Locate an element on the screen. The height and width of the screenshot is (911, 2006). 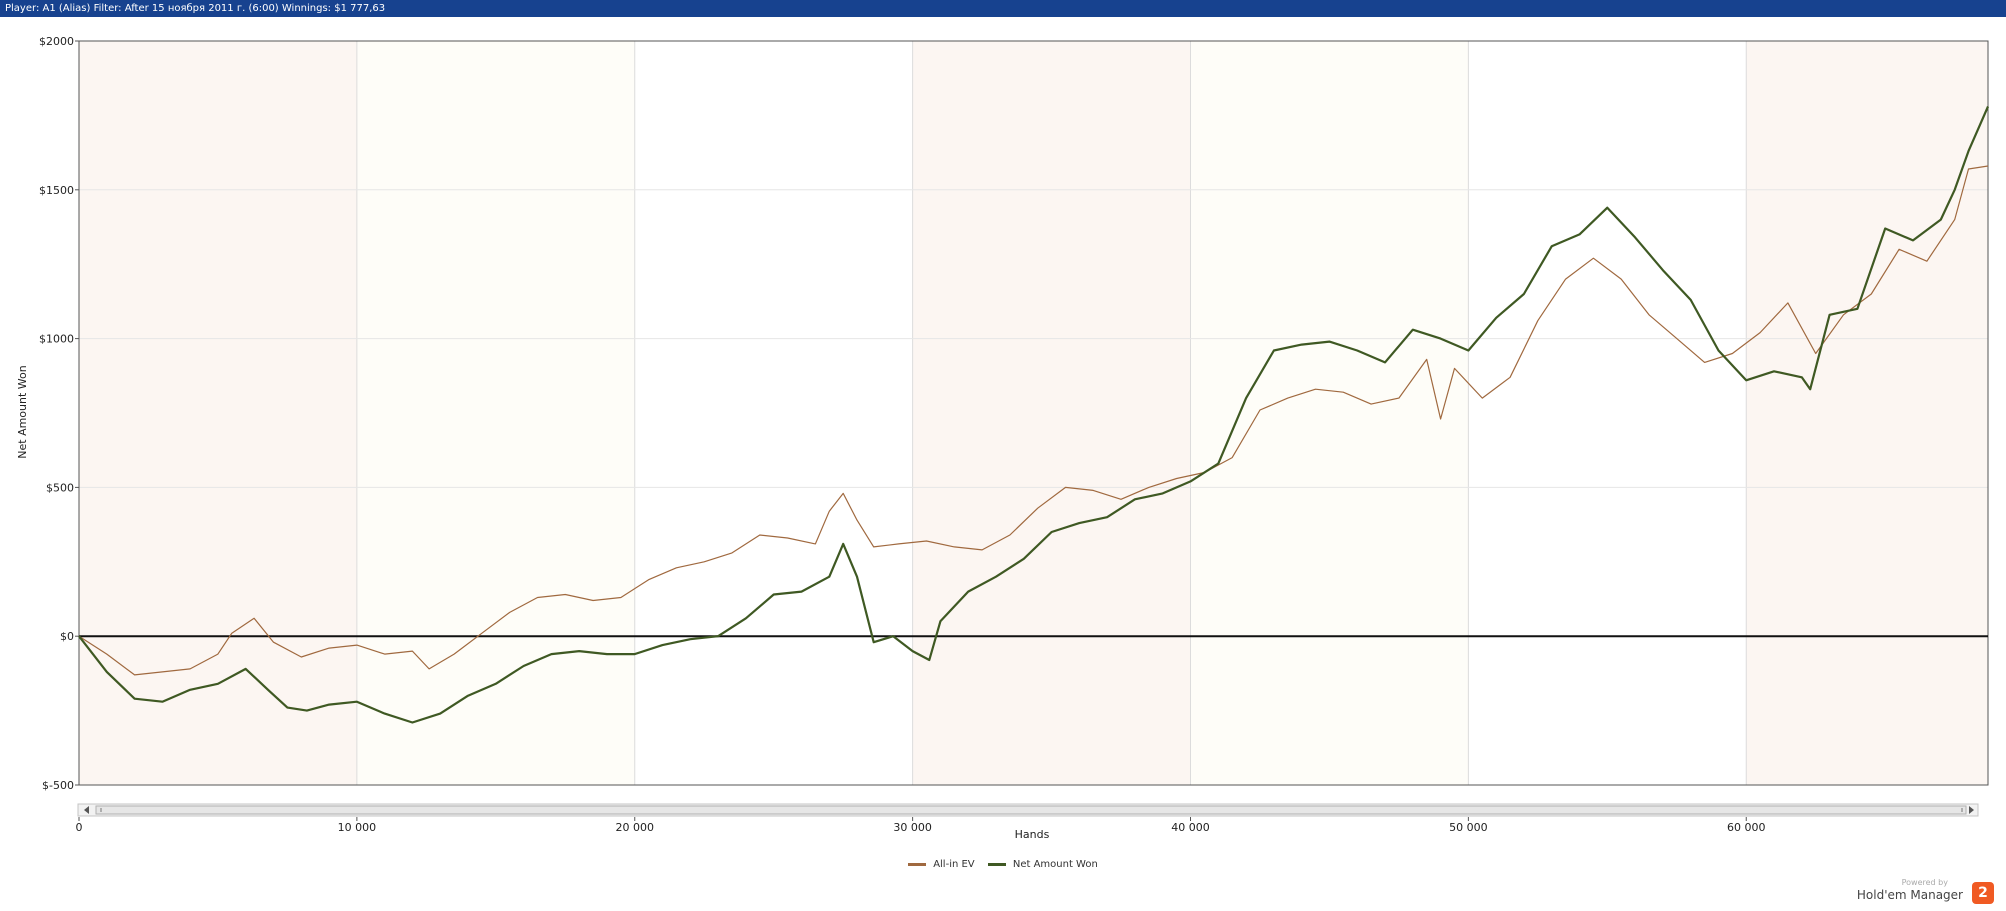
horizontal-scrollbar is located at coordinates (1028, 810).